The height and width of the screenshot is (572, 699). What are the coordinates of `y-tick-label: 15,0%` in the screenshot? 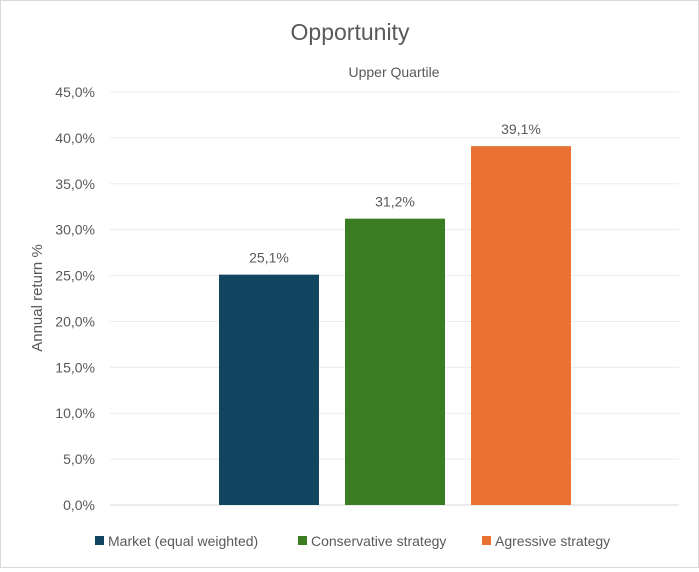 It's located at (75, 367).